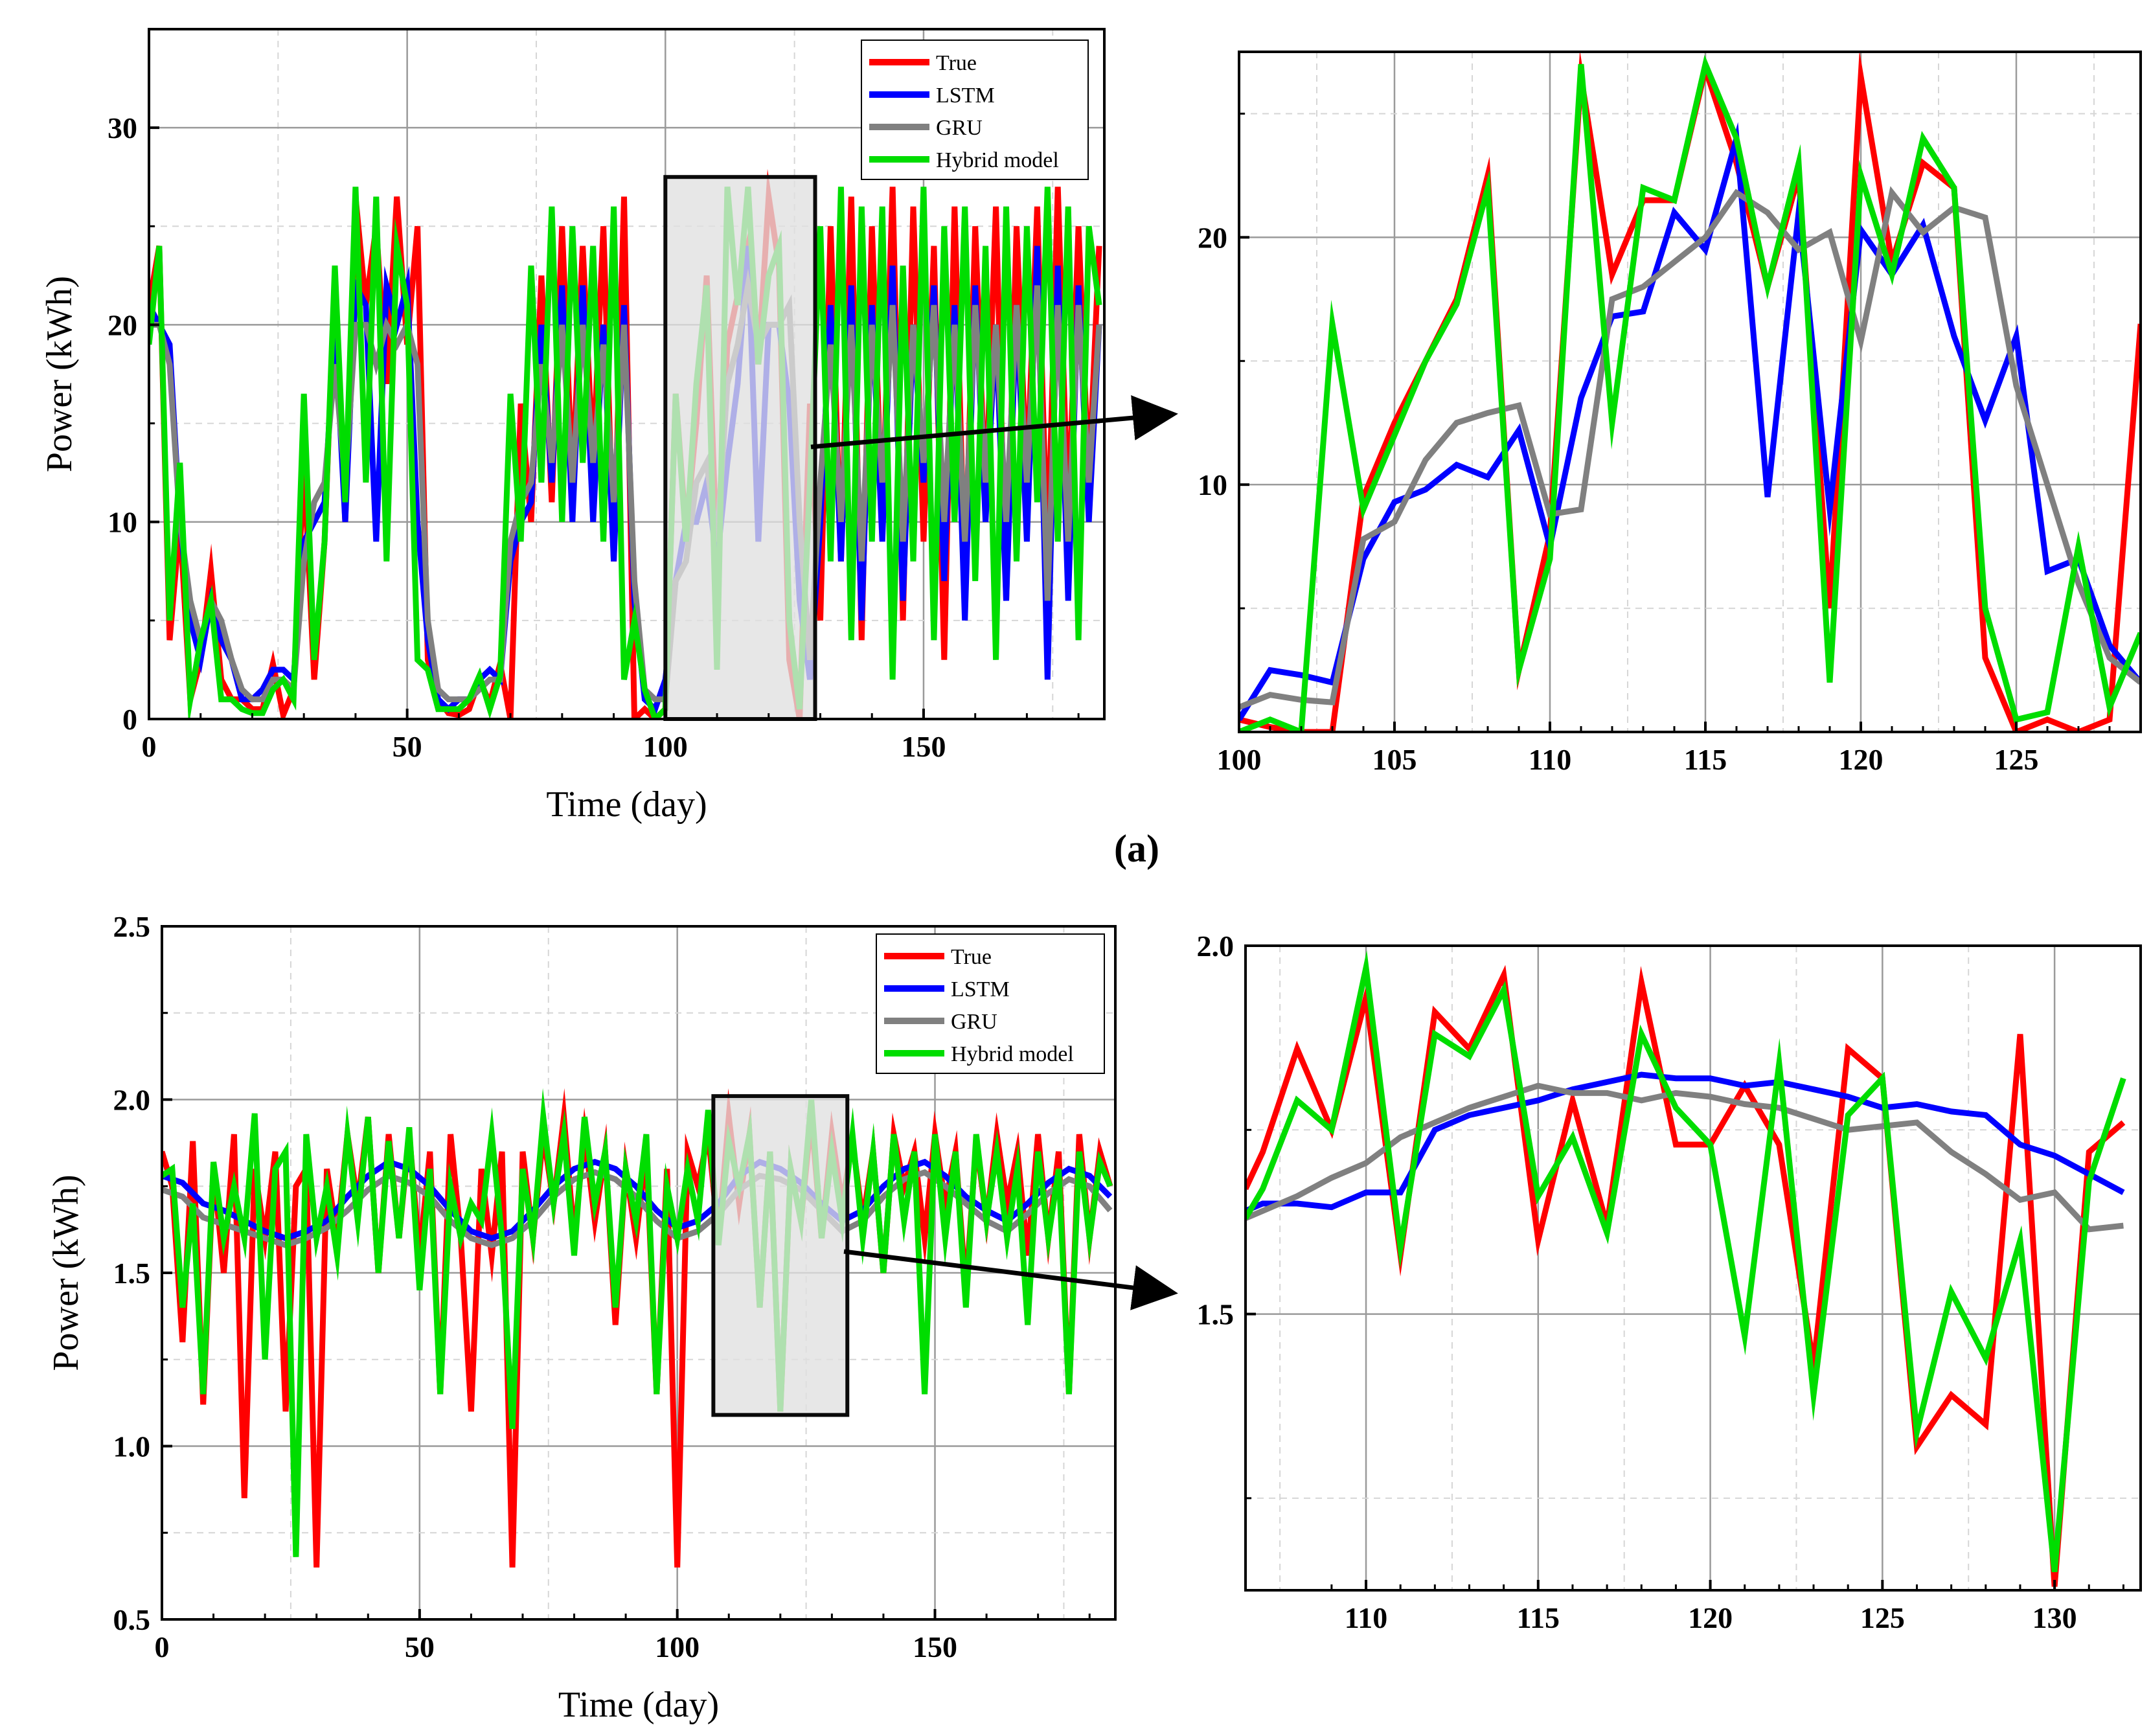  What do you see at coordinates (994, 423) in the screenshot?
I see `zoom-arrow-a` at bounding box center [994, 423].